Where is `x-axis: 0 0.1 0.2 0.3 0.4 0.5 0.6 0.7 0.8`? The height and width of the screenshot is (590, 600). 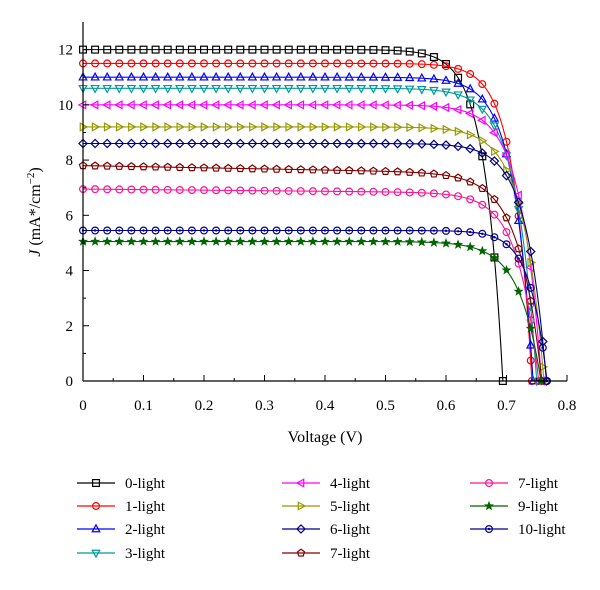
x-axis: 0 0.1 0.2 0.3 0.4 0.5 0.6 0.7 0.8 is located at coordinates (327, 394).